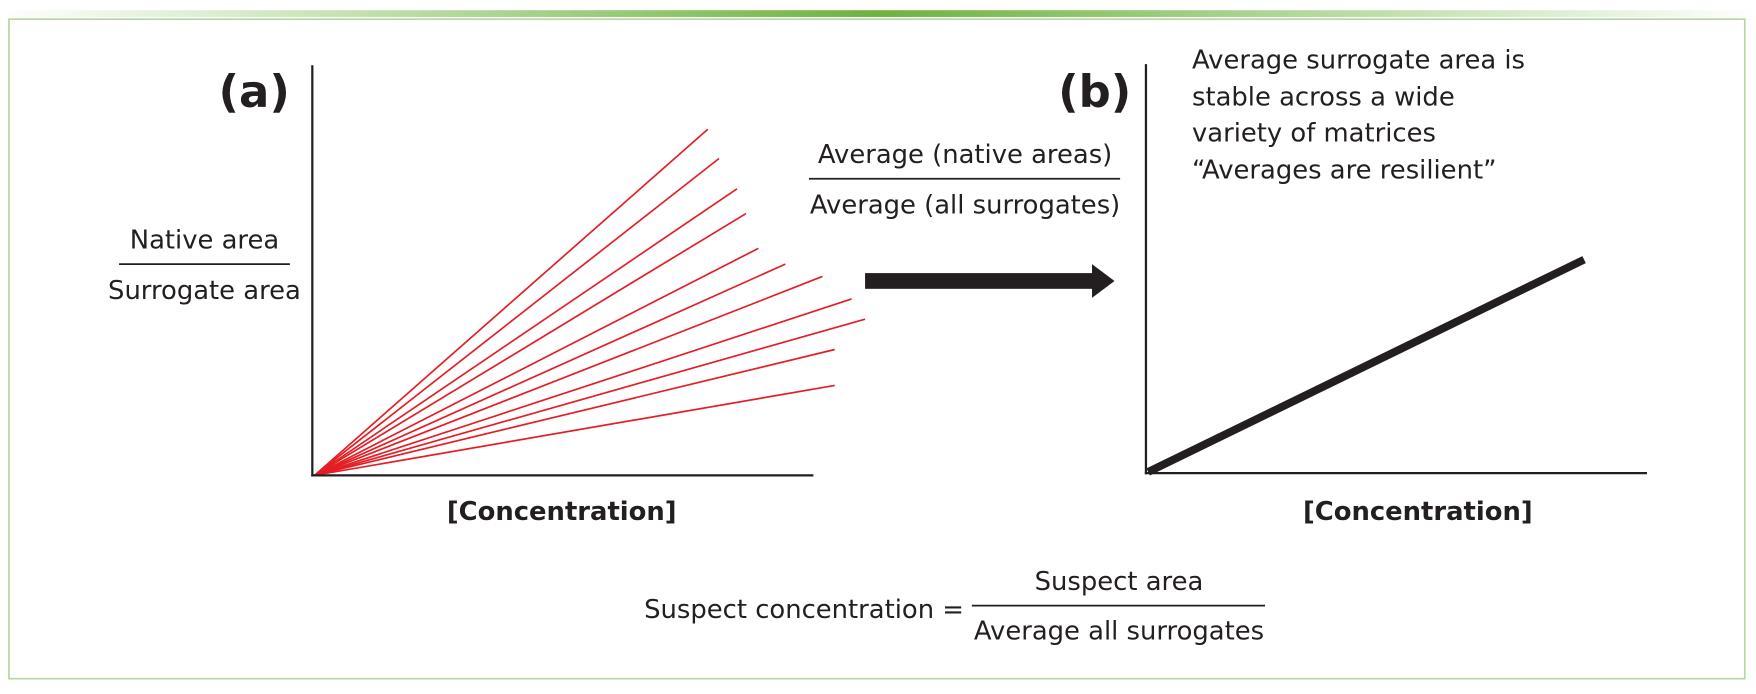 The image size is (1756, 694). Describe the element at coordinates (1323, 98) in the screenshot. I see `note-line: stable across a wide` at that location.